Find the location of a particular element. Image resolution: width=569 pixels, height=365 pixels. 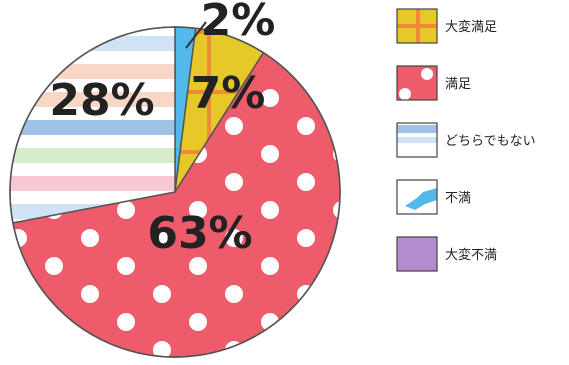

legend-item: 大変不満 is located at coordinates (446, 254).